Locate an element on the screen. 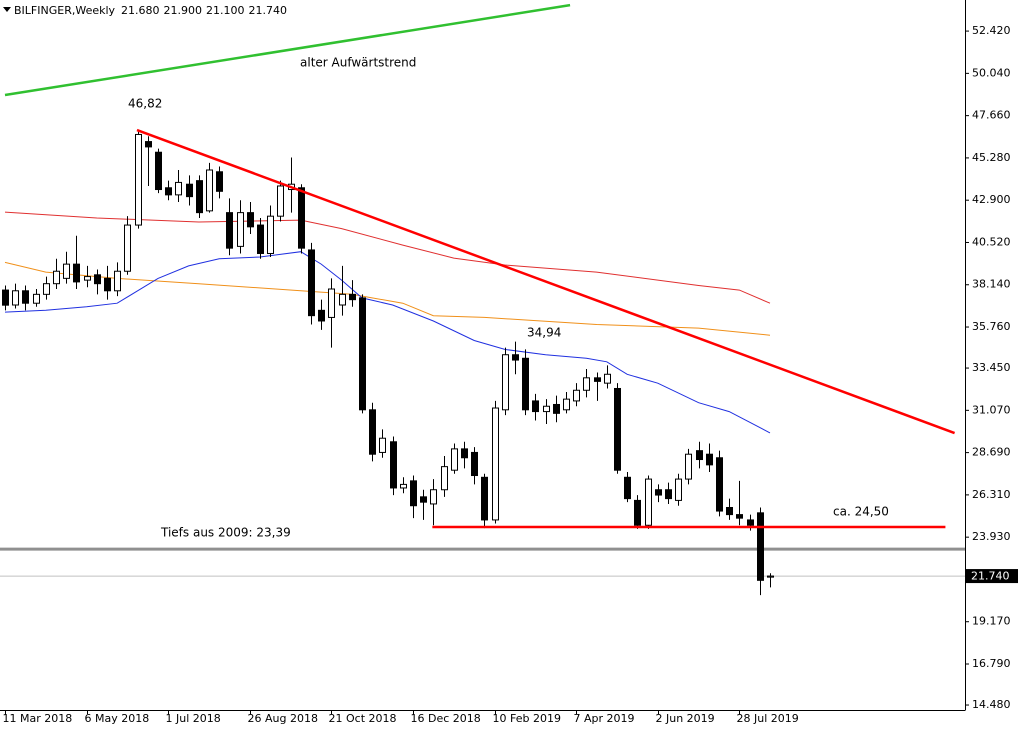 The width and height of the screenshot is (1024, 734). y-tick-label: 19.170 is located at coordinates (991, 621).